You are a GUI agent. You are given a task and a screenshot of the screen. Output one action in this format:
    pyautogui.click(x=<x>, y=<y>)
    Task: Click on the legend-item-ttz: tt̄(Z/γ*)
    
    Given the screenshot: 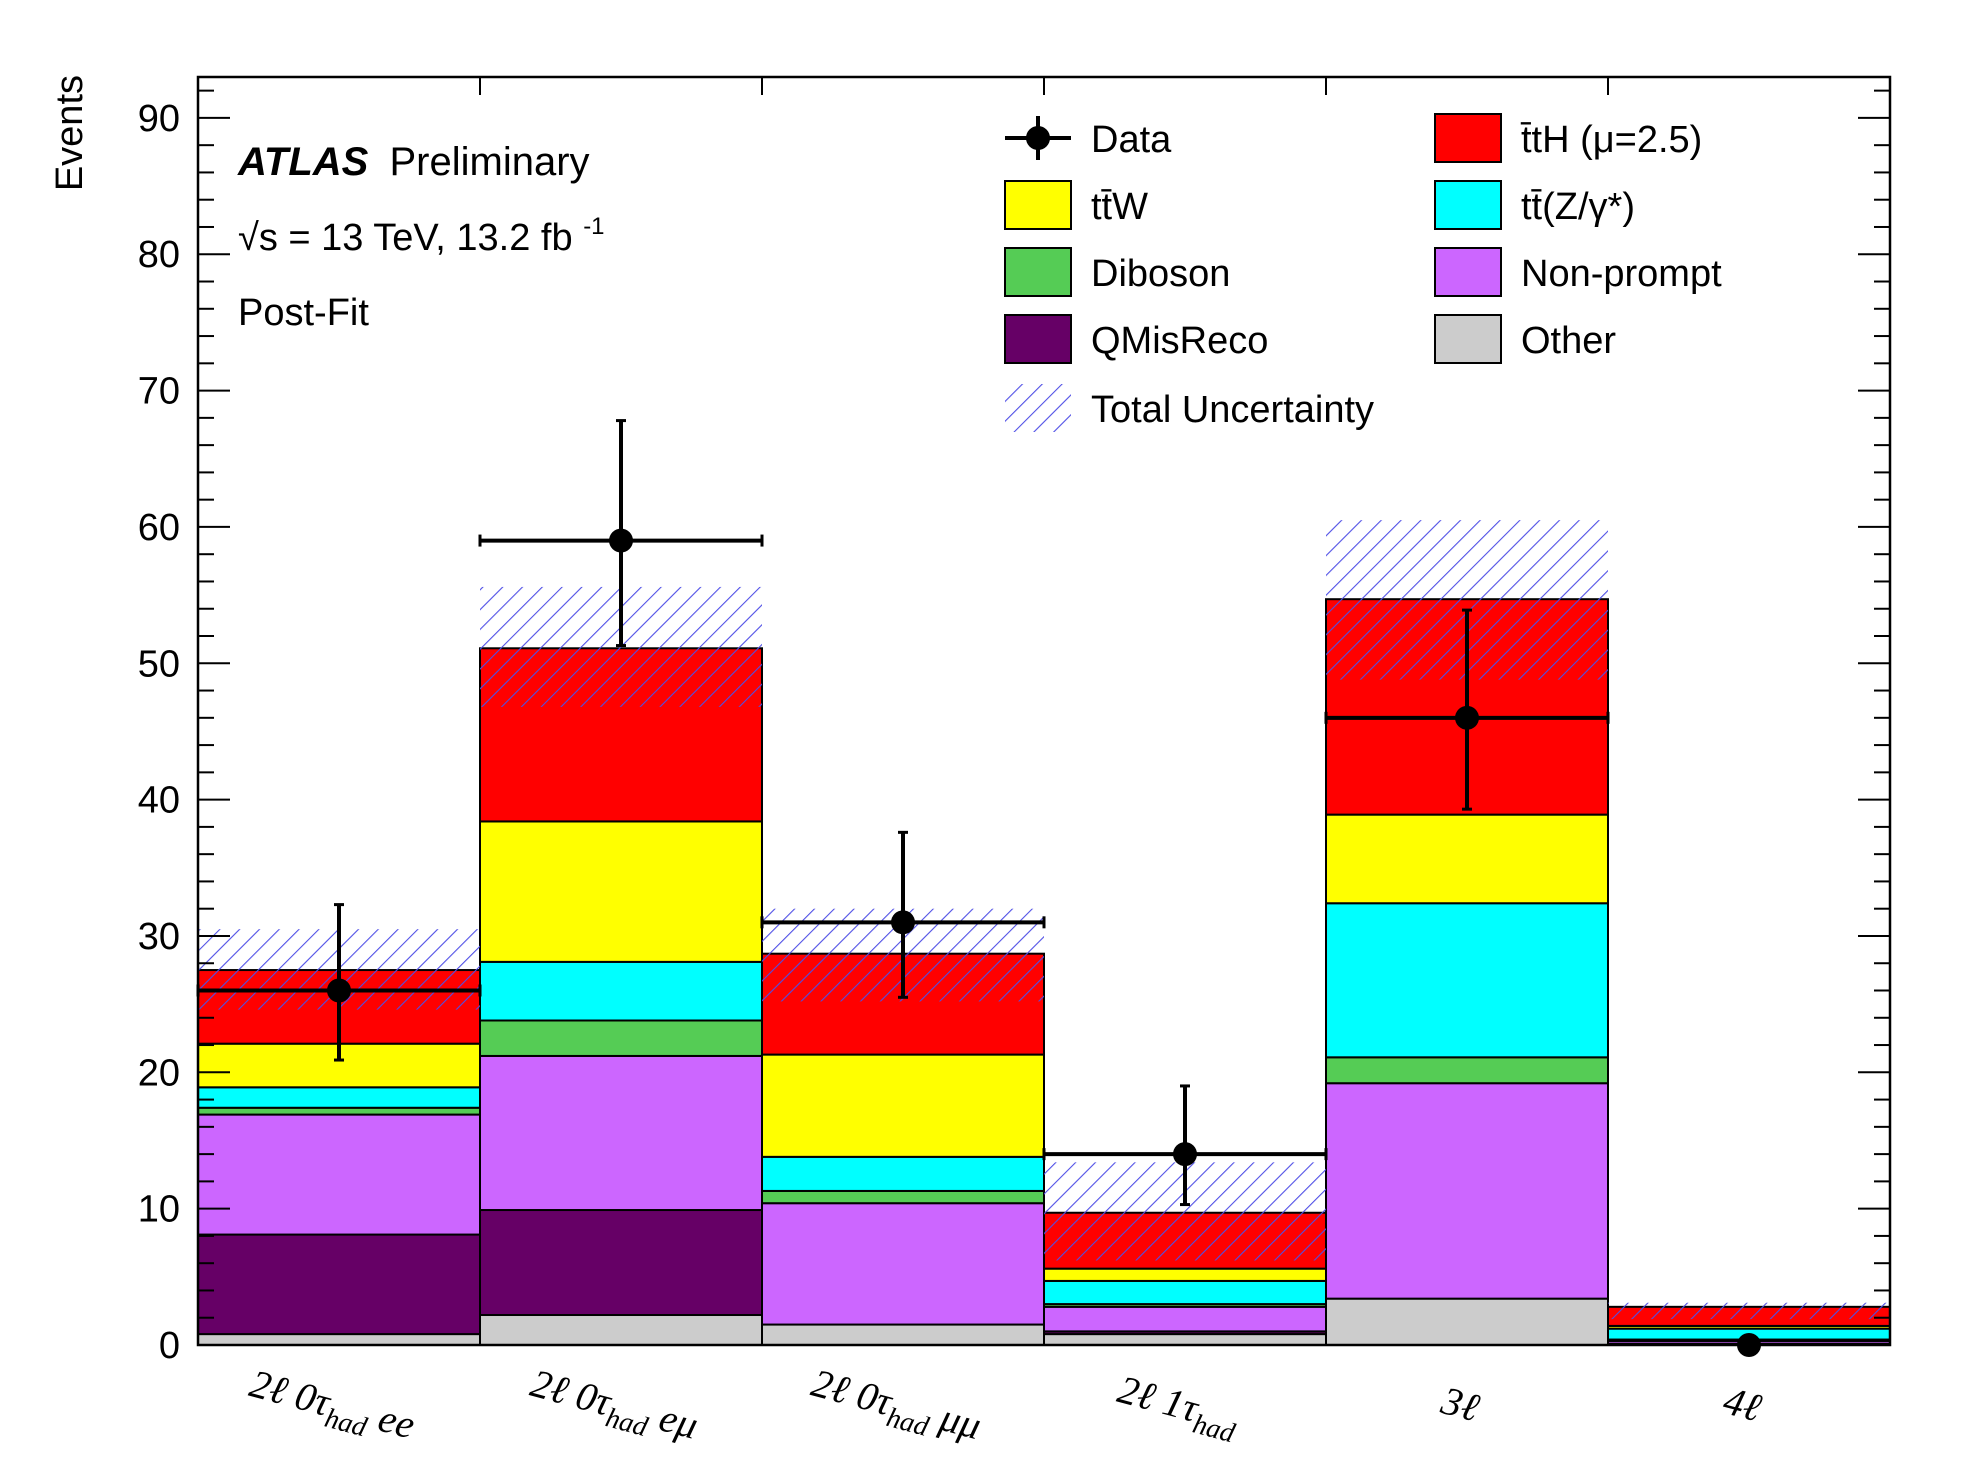 What is the action you would take?
    pyautogui.click(x=1534, y=205)
    